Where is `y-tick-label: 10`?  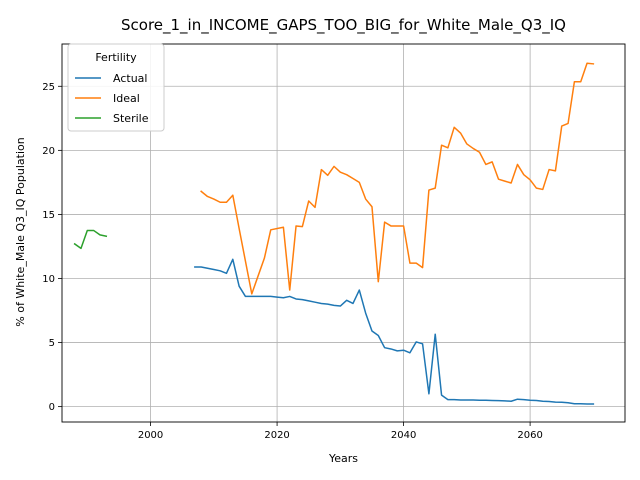 y-tick-label: 10 is located at coordinates (48, 279).